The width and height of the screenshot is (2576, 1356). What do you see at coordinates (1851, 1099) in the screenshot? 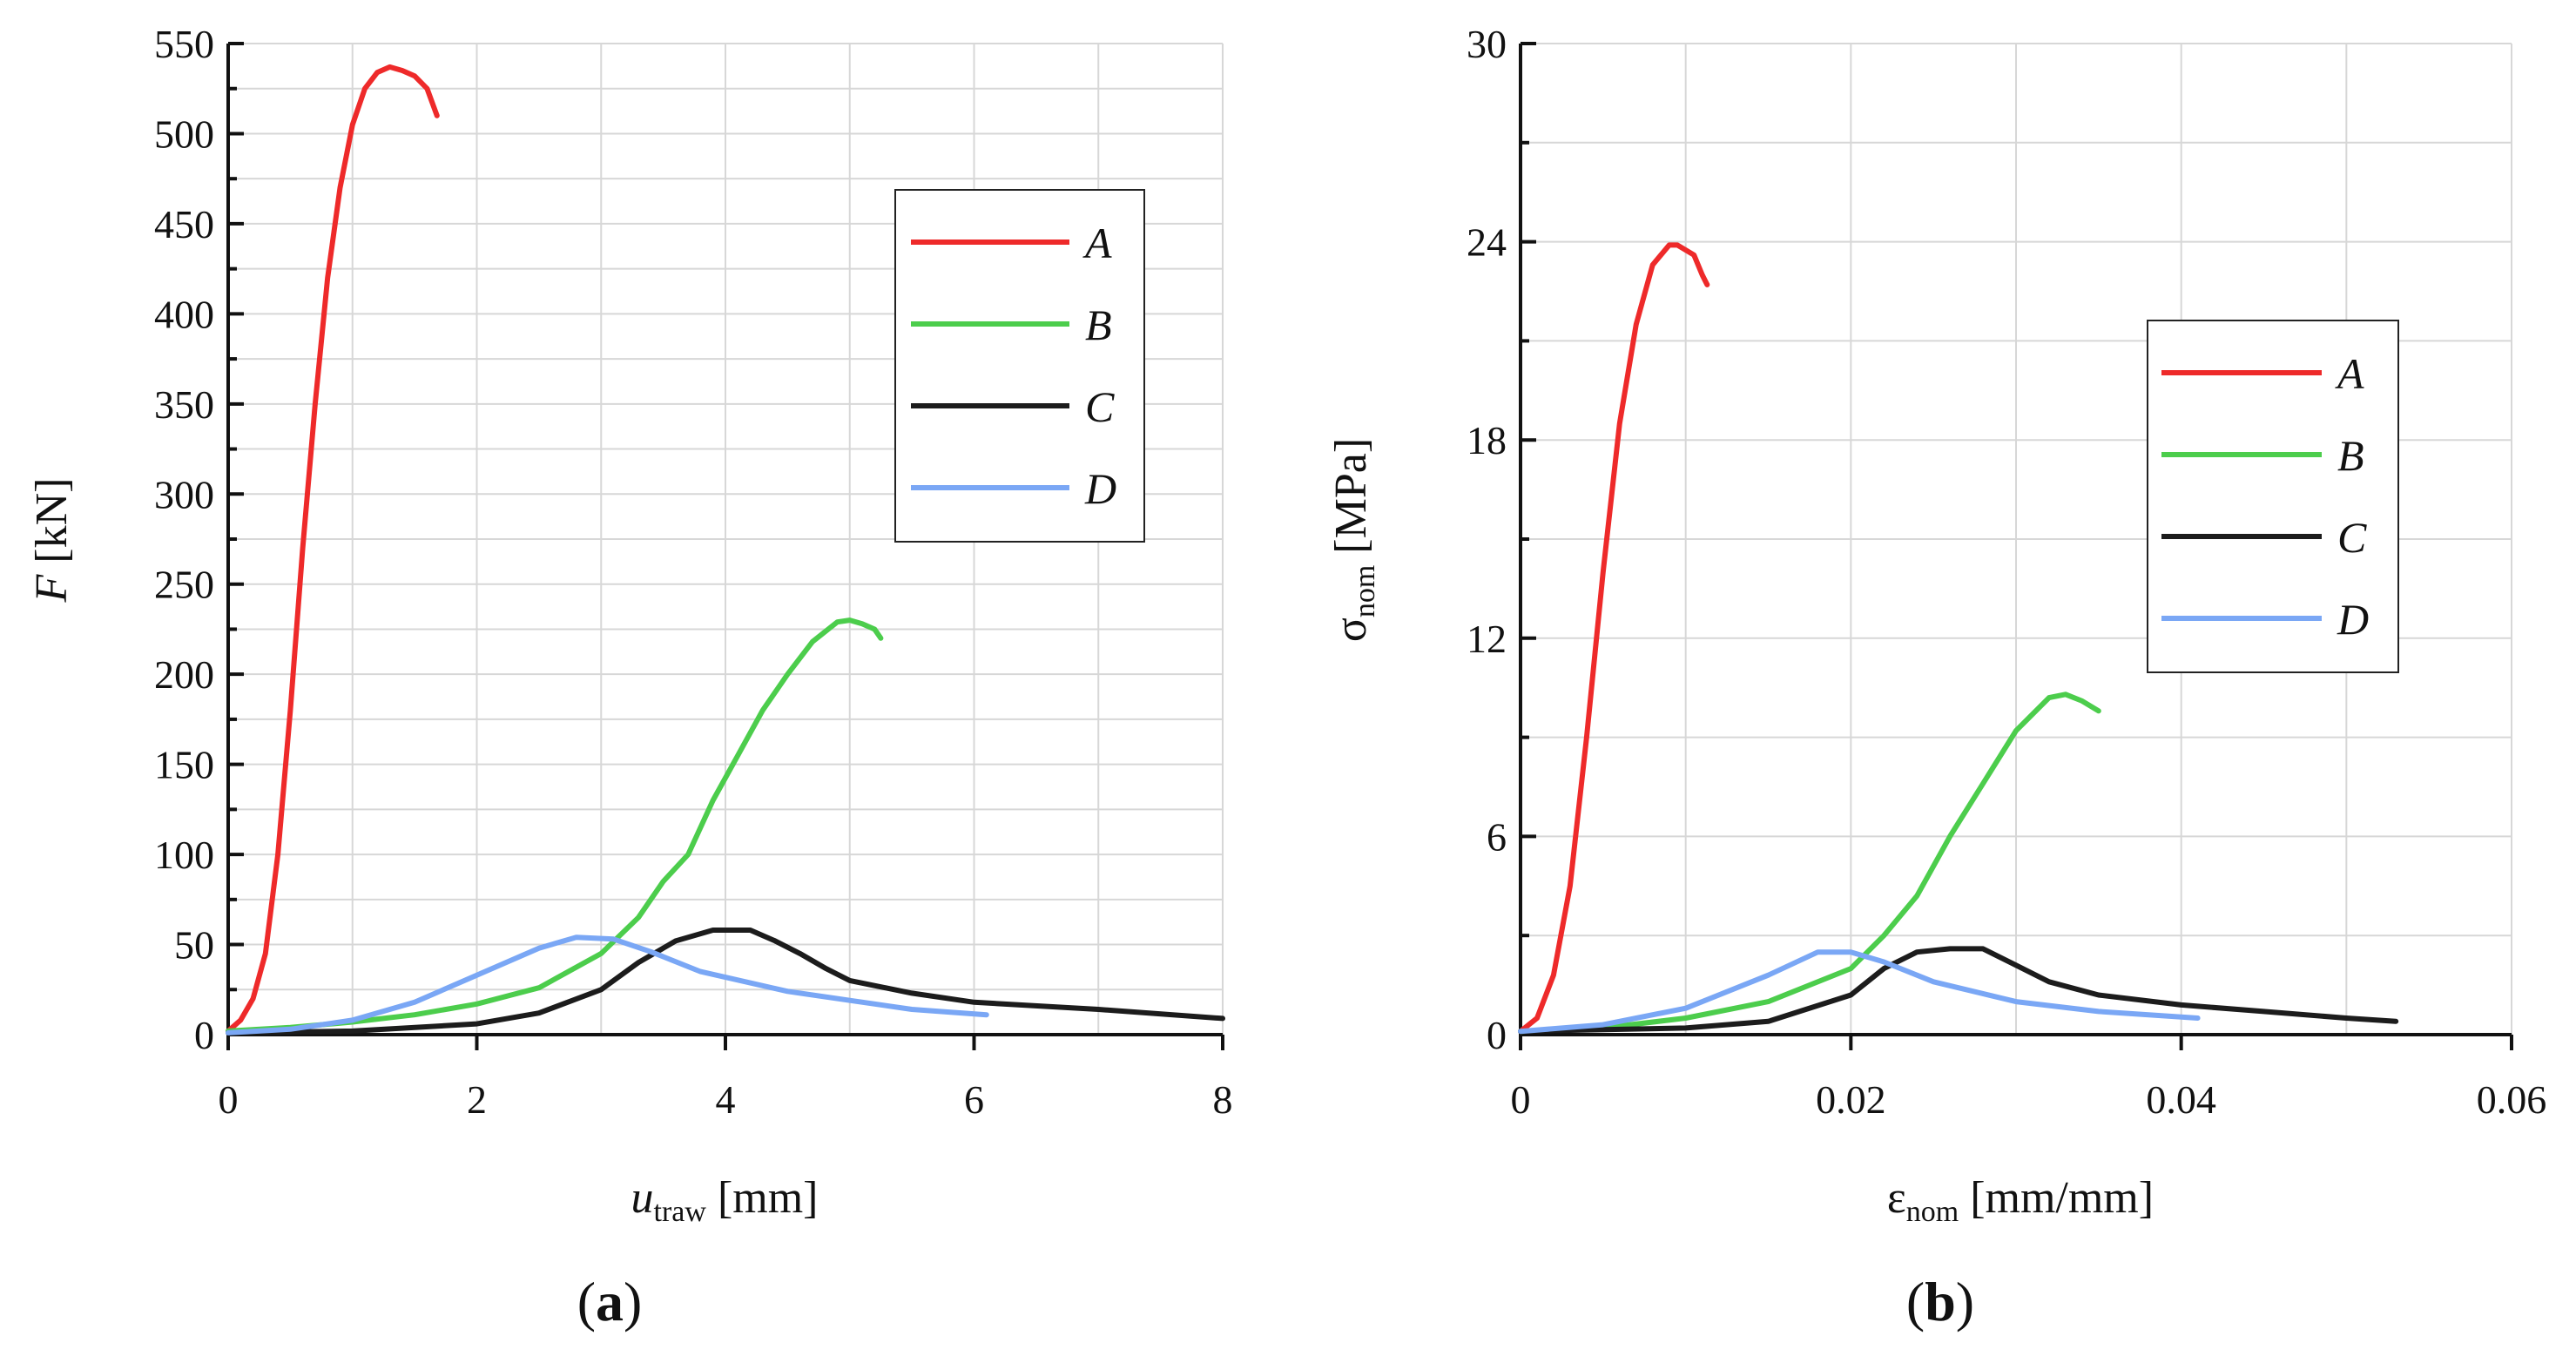
I see `panel-b-xtick-label-1: 0.02` at bounding box center [1851, 1099].